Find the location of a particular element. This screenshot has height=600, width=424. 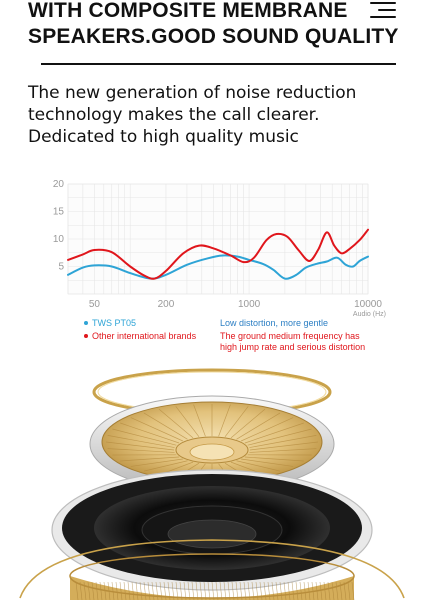

x-tick-label: 50 is located at coordinates (95, 304).